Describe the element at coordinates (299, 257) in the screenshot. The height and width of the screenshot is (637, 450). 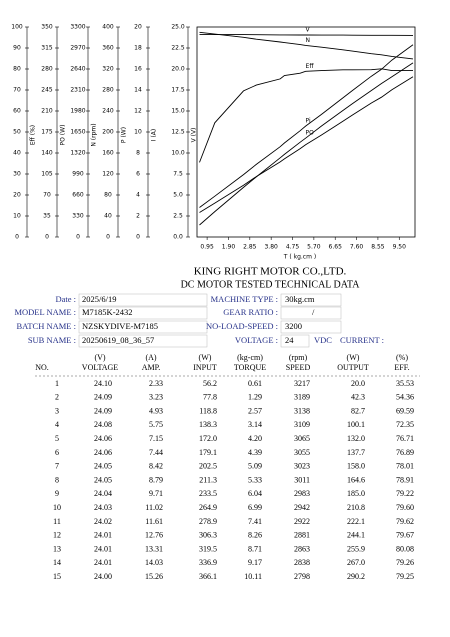
I see `x-axis-label: T ( kg.cm )` at that location.